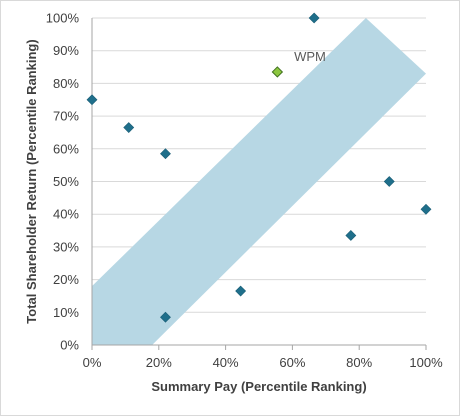 This screenshot has height=420, width=460. What do you see at coordinates (69, 345) in the screenshot?
I see `y-tick-label: 0%` at bounding box center [69, 345].